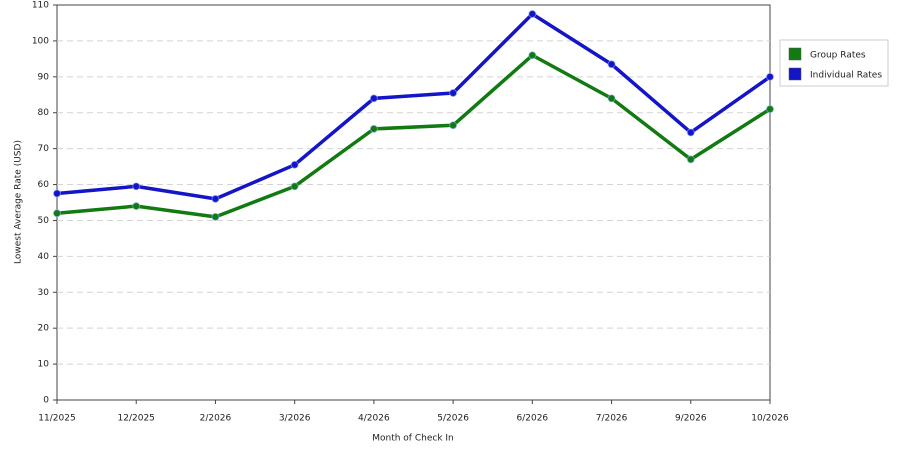 The height and width of the screenshot is (454, 900). I want to click on x-tick-label: 11/2025, so click(56, 419).